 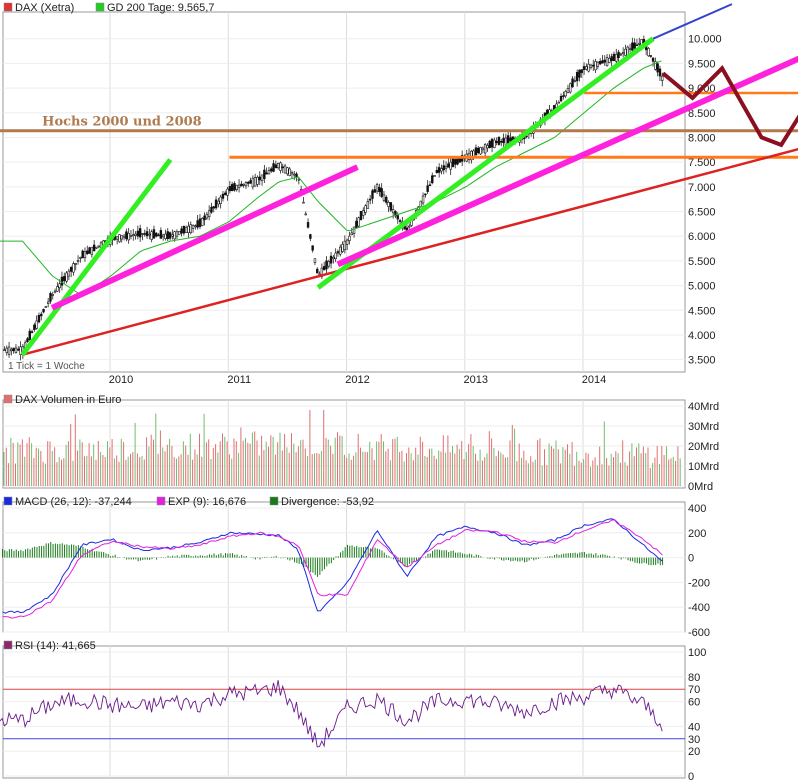 What do you see at coordinates (331, 714) in the screenshot?
I see `rsi-line` at bounding box center [331, 714].